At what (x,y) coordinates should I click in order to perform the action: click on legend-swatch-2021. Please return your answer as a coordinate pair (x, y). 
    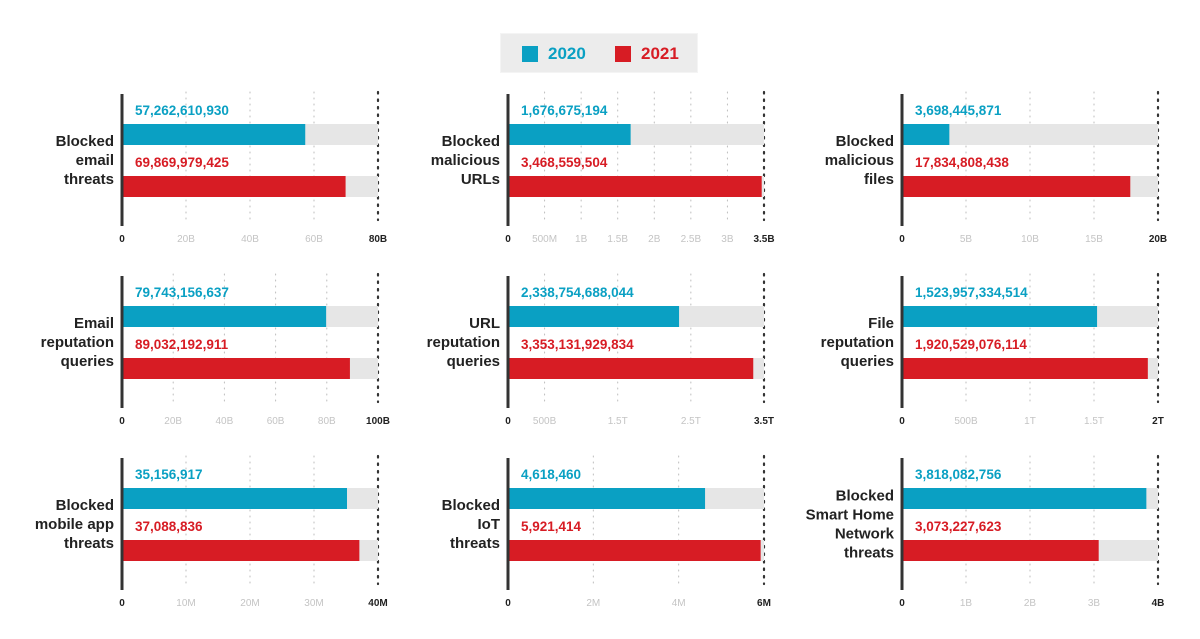
    Looking at the image, I should click on (623, 54).